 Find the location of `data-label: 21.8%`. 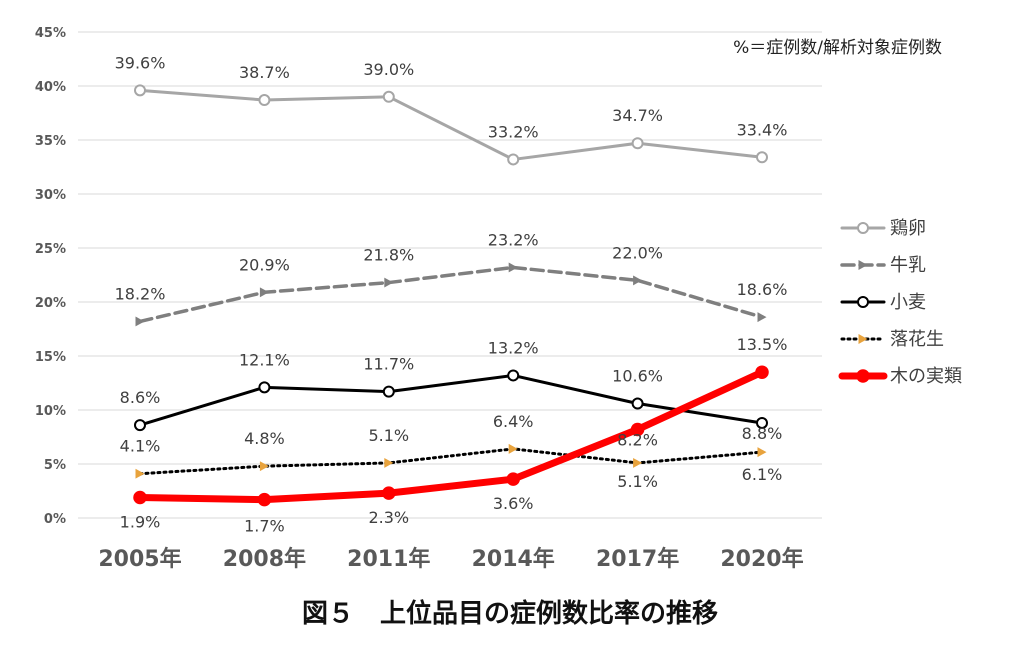

data-label: 21.8% is located at coordinates (388, 255).